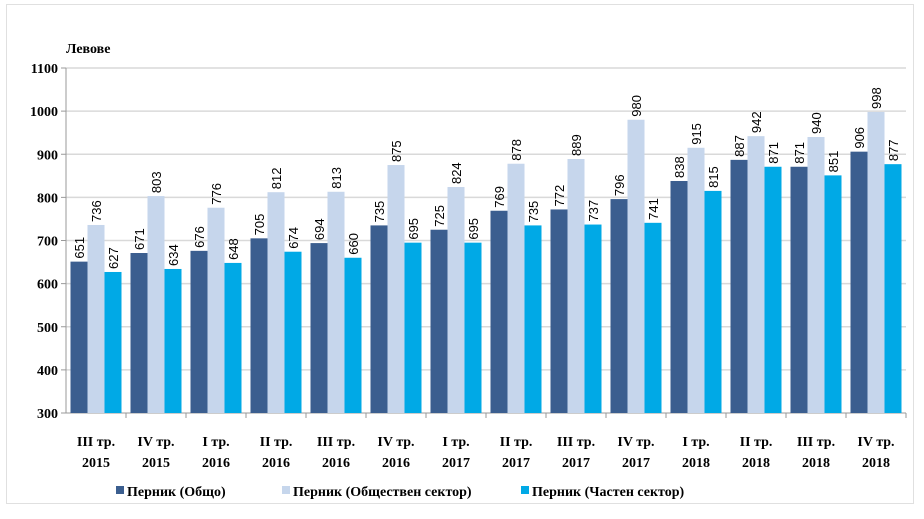  What do you see at coordinates (516, 150) in the screenshot?
I see `data-label: 878` at bounding box center [516, 150].